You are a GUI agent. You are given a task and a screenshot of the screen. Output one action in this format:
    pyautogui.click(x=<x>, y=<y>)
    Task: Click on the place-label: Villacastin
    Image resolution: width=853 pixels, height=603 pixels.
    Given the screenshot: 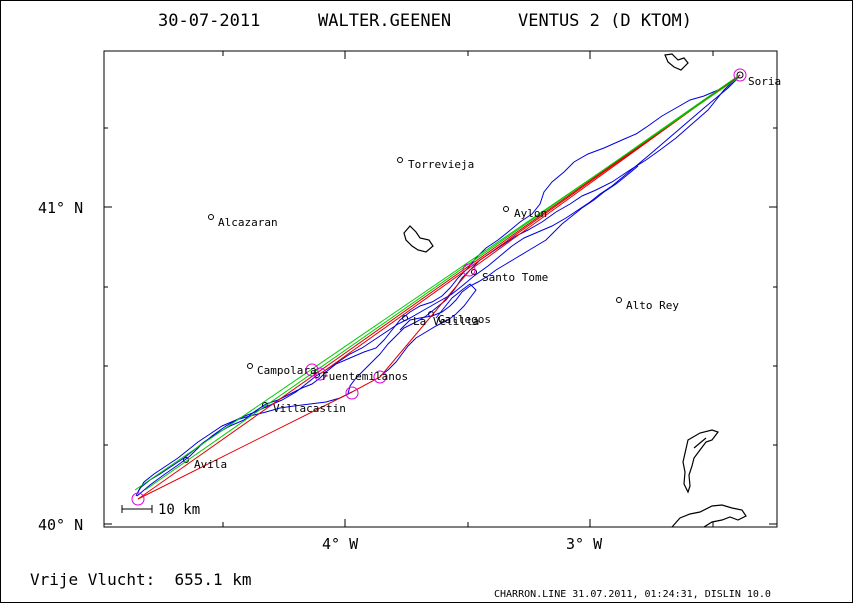 What is the action you would take?
    pyautogui.click(x=309, y=408)
    